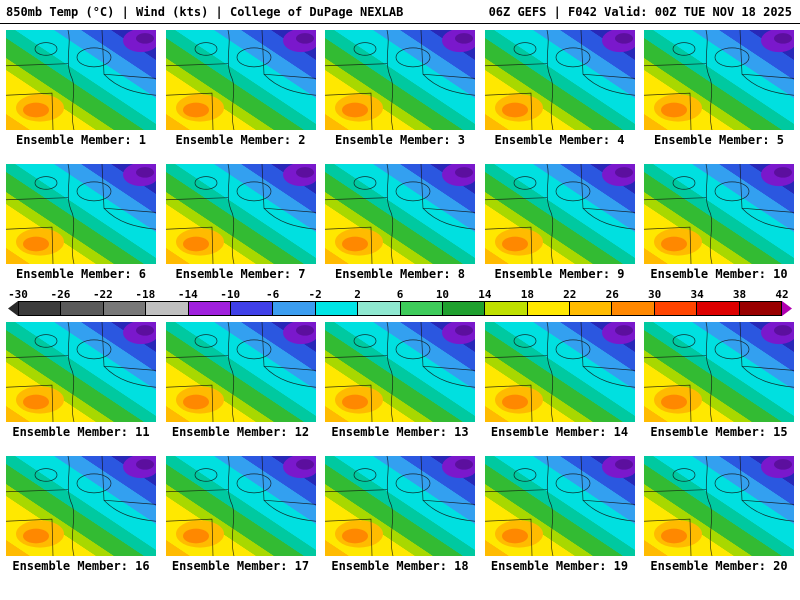  I want to click on ensemble-panel: Ensemble Member: 9, so click(559, 223).